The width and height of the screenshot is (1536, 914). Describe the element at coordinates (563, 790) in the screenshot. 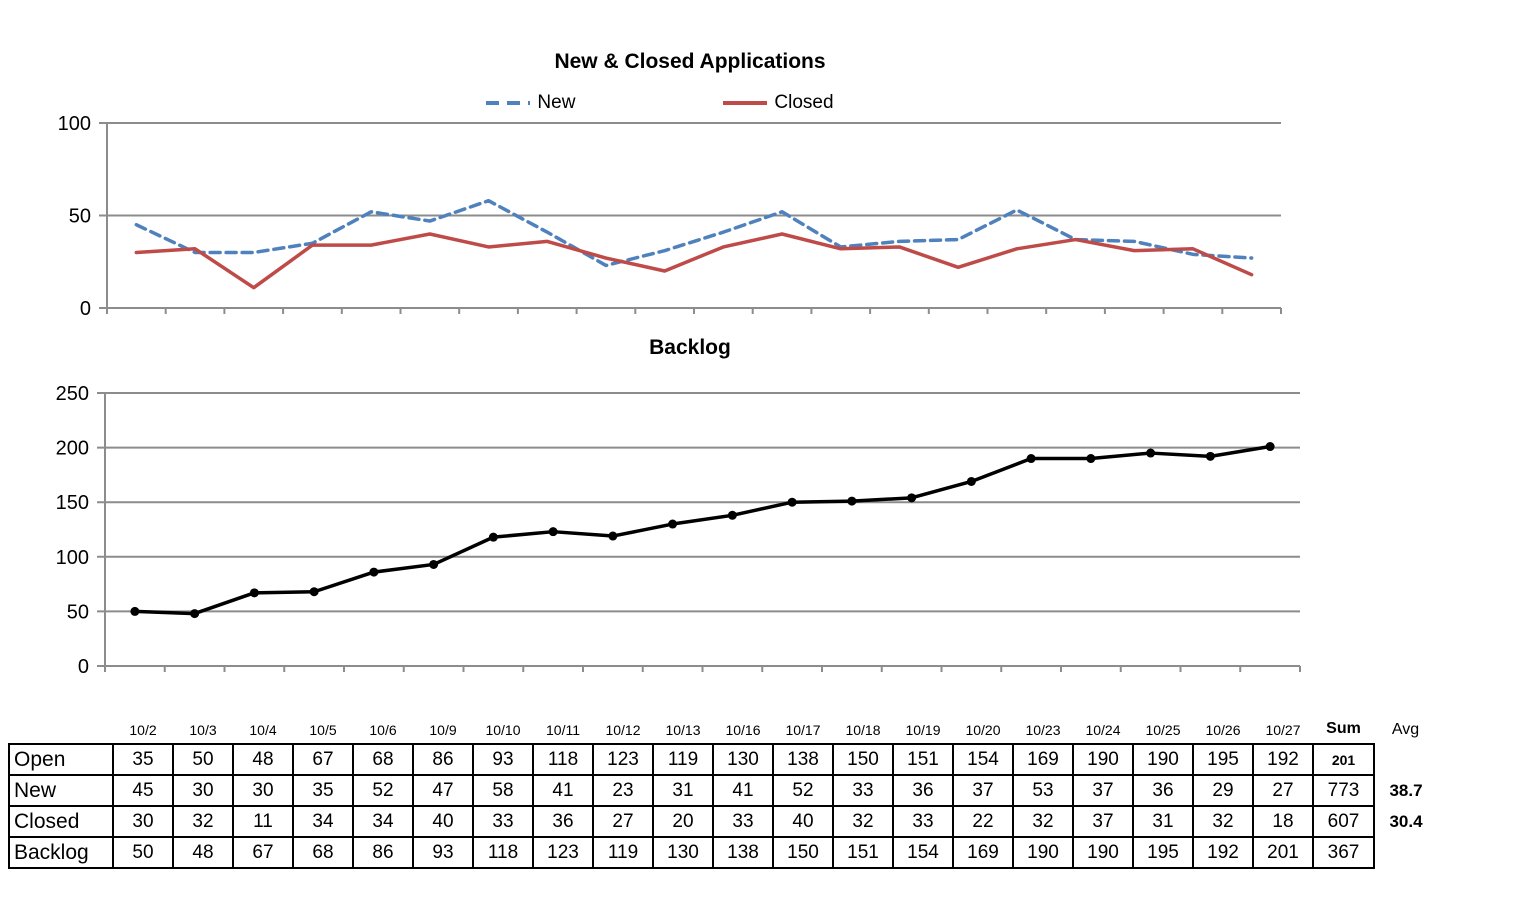

I see `table-cell: 41` at that location.